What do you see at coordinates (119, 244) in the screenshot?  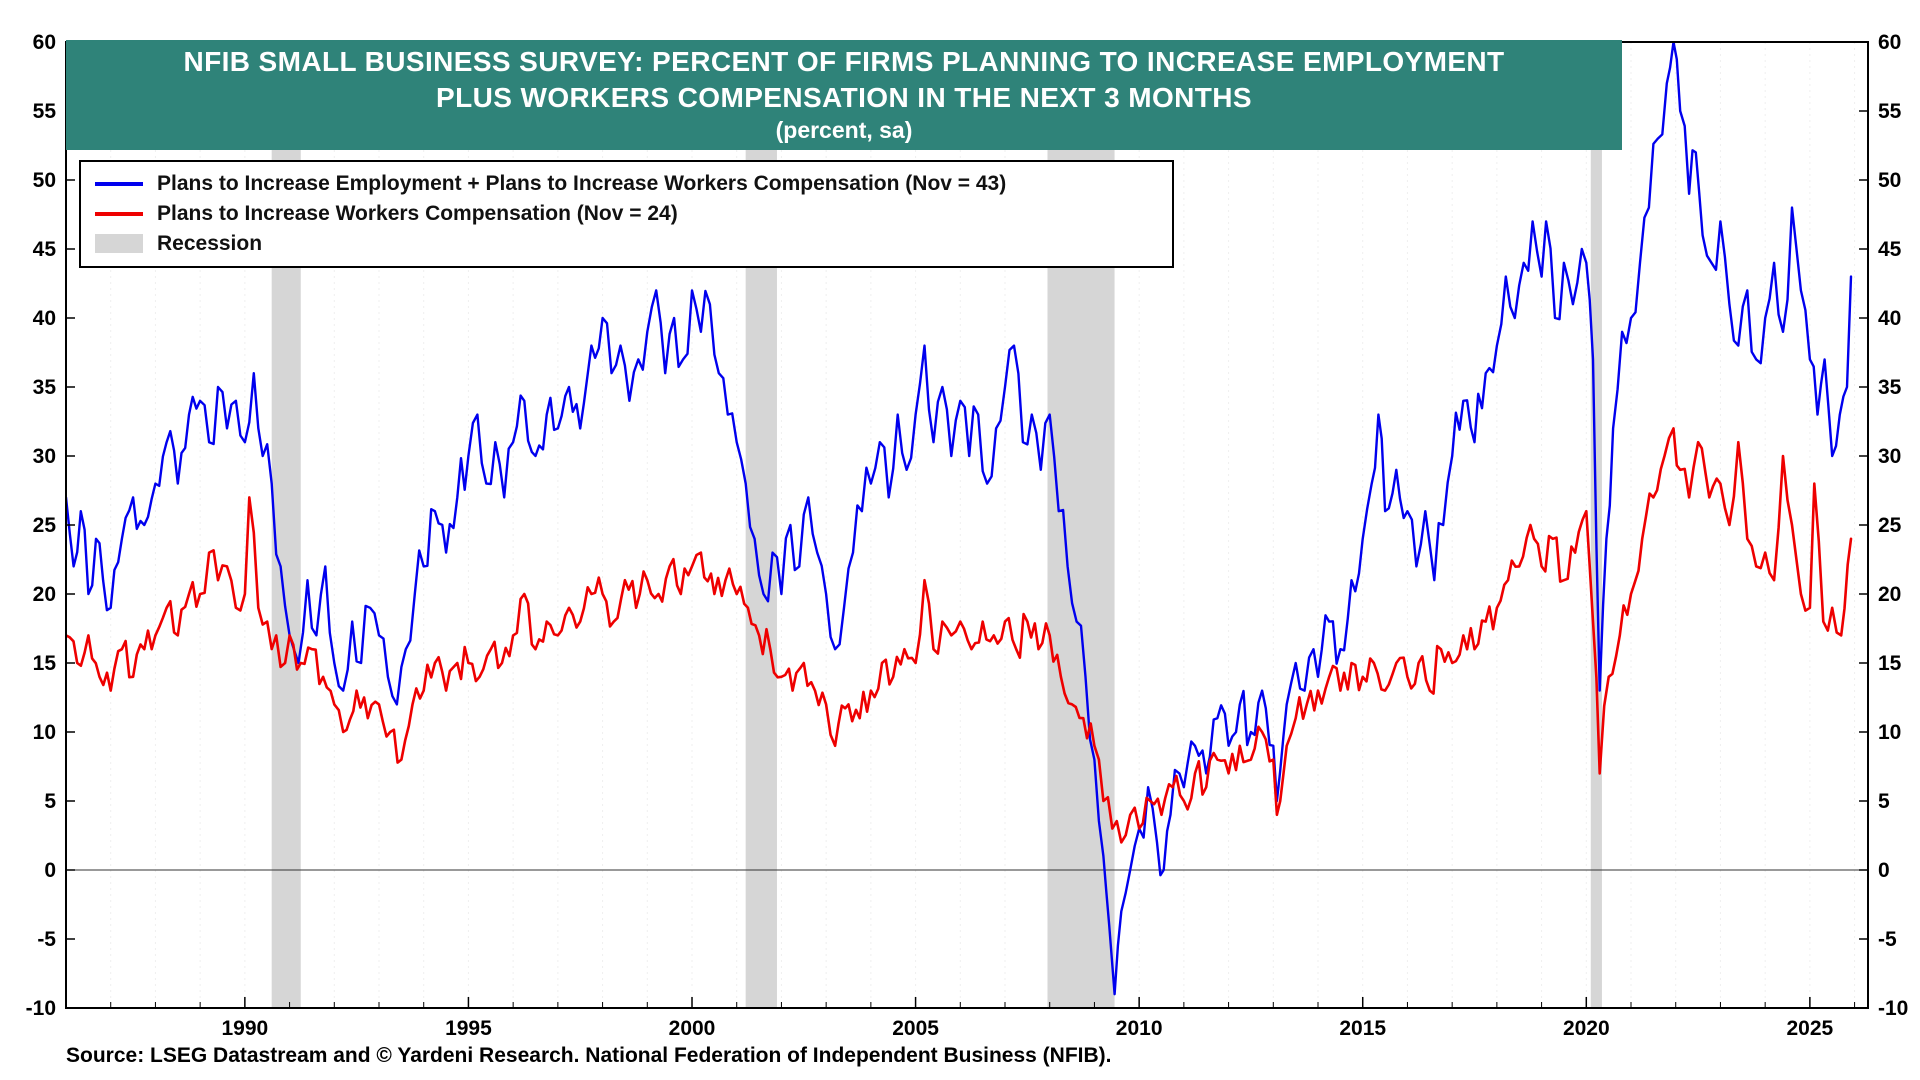 I see `legend-band-swatch-recession` at bounding box center [119, 244].